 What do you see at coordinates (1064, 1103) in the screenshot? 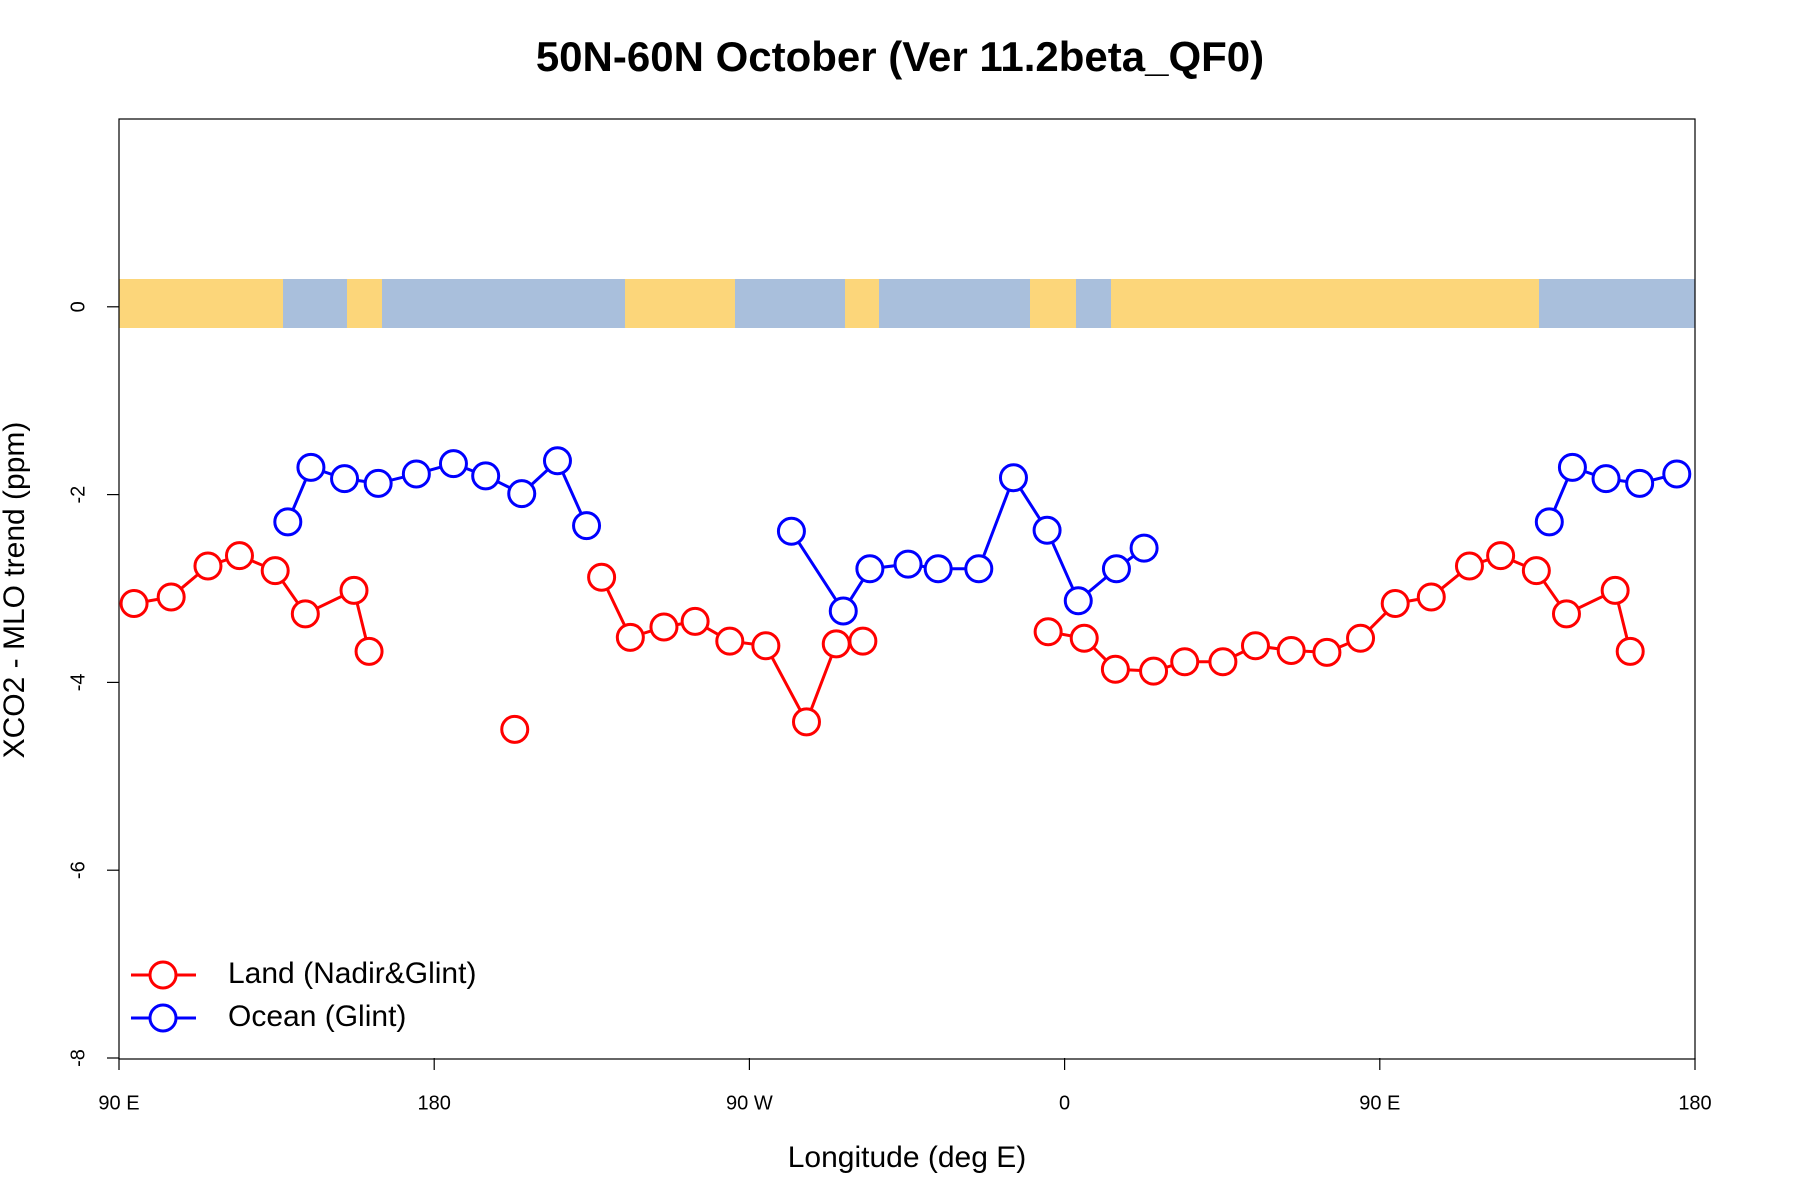
I see `x-tick-label: 0` at bounding box center [1064, 1103].